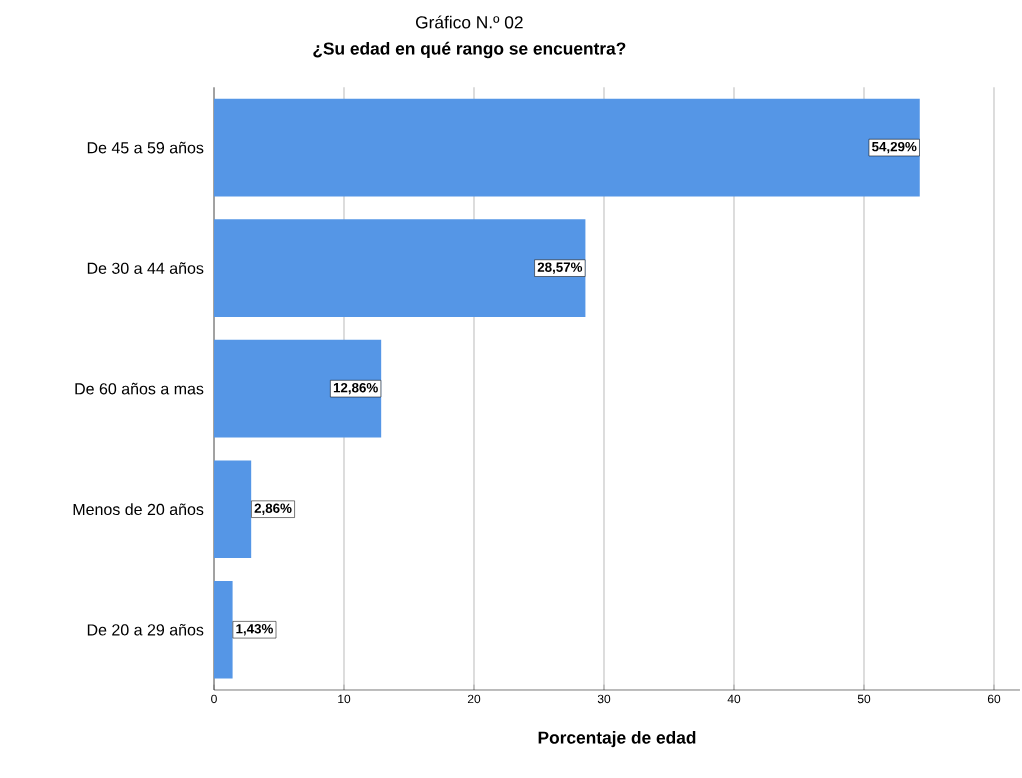 This screenshot has height=778, width=1022. I want to click on x-tick-label: 10, so click(344, 699).